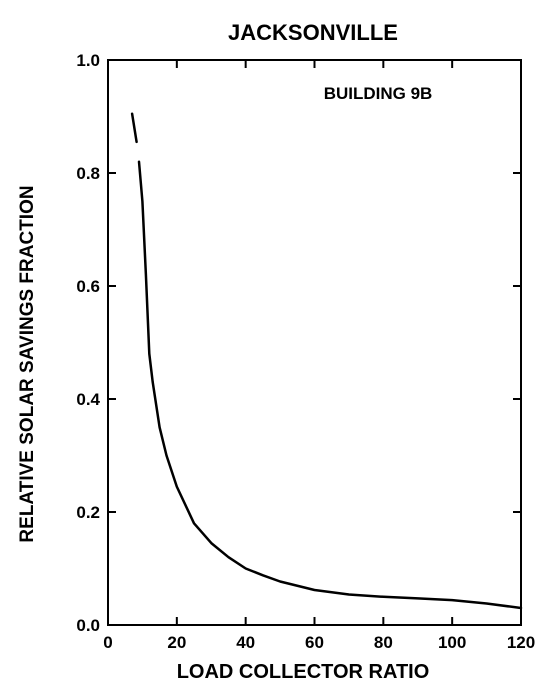 The image size is (559, 694). I want to click on x-tick-label: 40, so click(245, 642).